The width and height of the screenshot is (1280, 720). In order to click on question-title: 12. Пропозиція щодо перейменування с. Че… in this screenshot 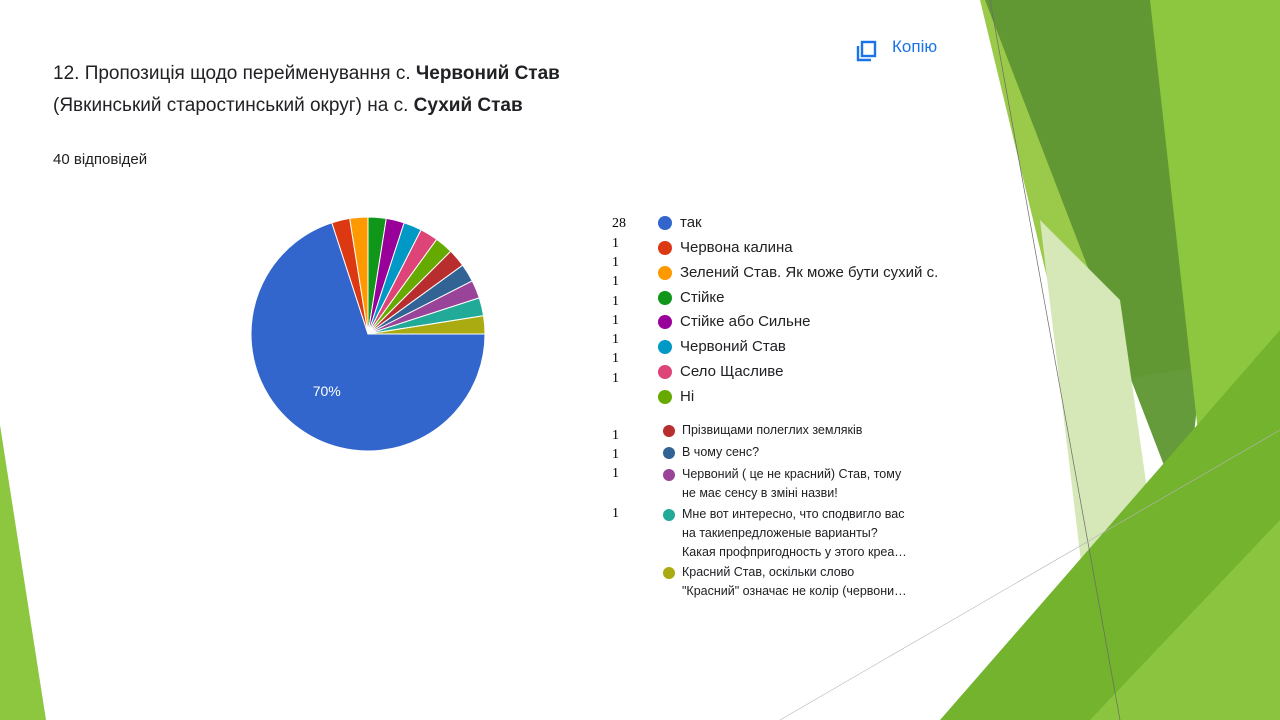, I will do `click(413, 90)`.